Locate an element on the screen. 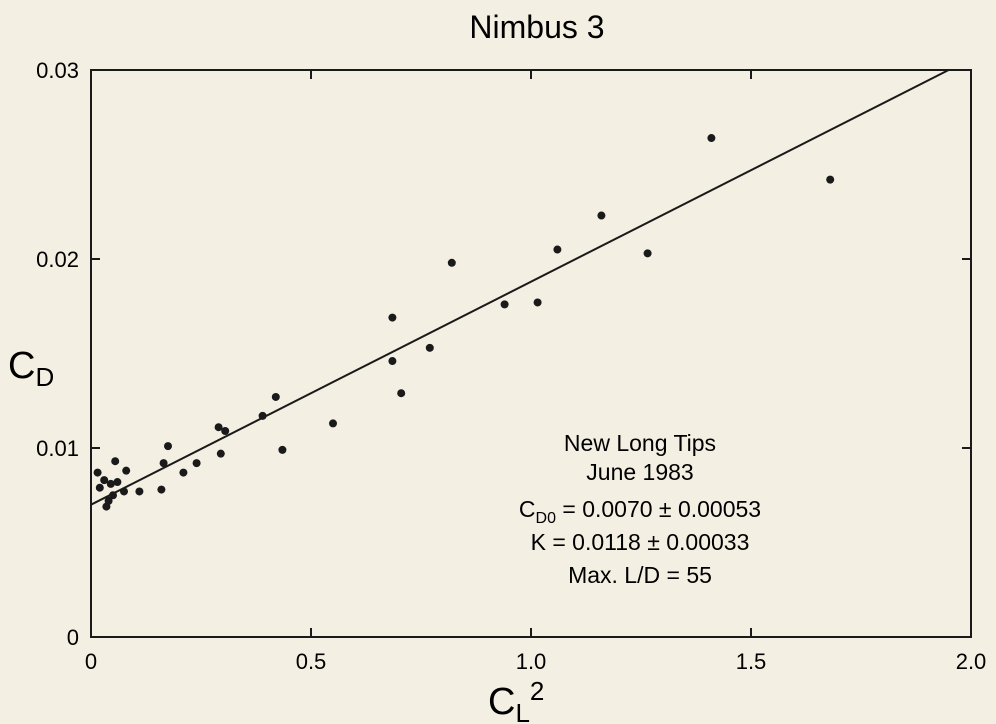 This screenshot has width=996, height=724. x-tick-label: 1.0 is located at coordinates (531, 661).